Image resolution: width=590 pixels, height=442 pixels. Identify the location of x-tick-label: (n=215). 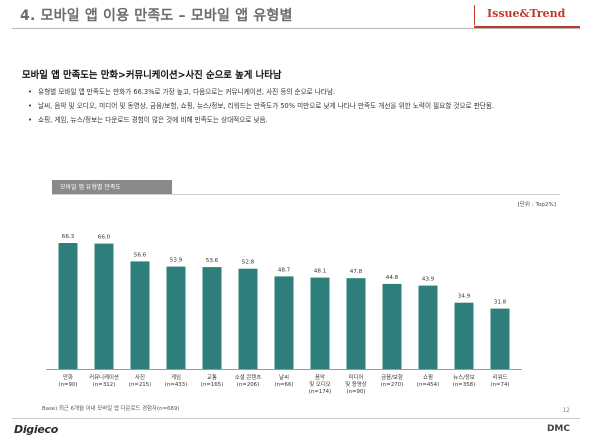
(140, 385).